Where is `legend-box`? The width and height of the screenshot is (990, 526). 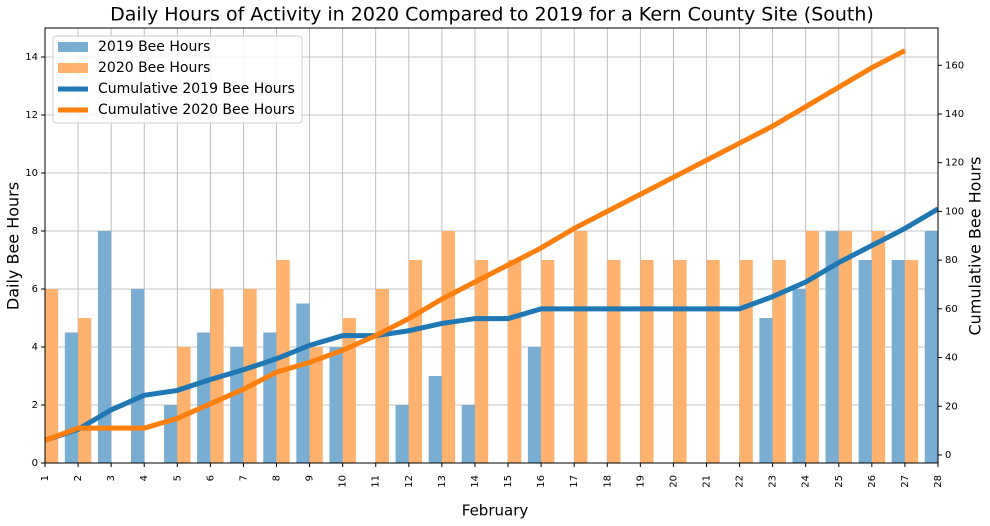 legend-box is located at coordinates (177, 79).